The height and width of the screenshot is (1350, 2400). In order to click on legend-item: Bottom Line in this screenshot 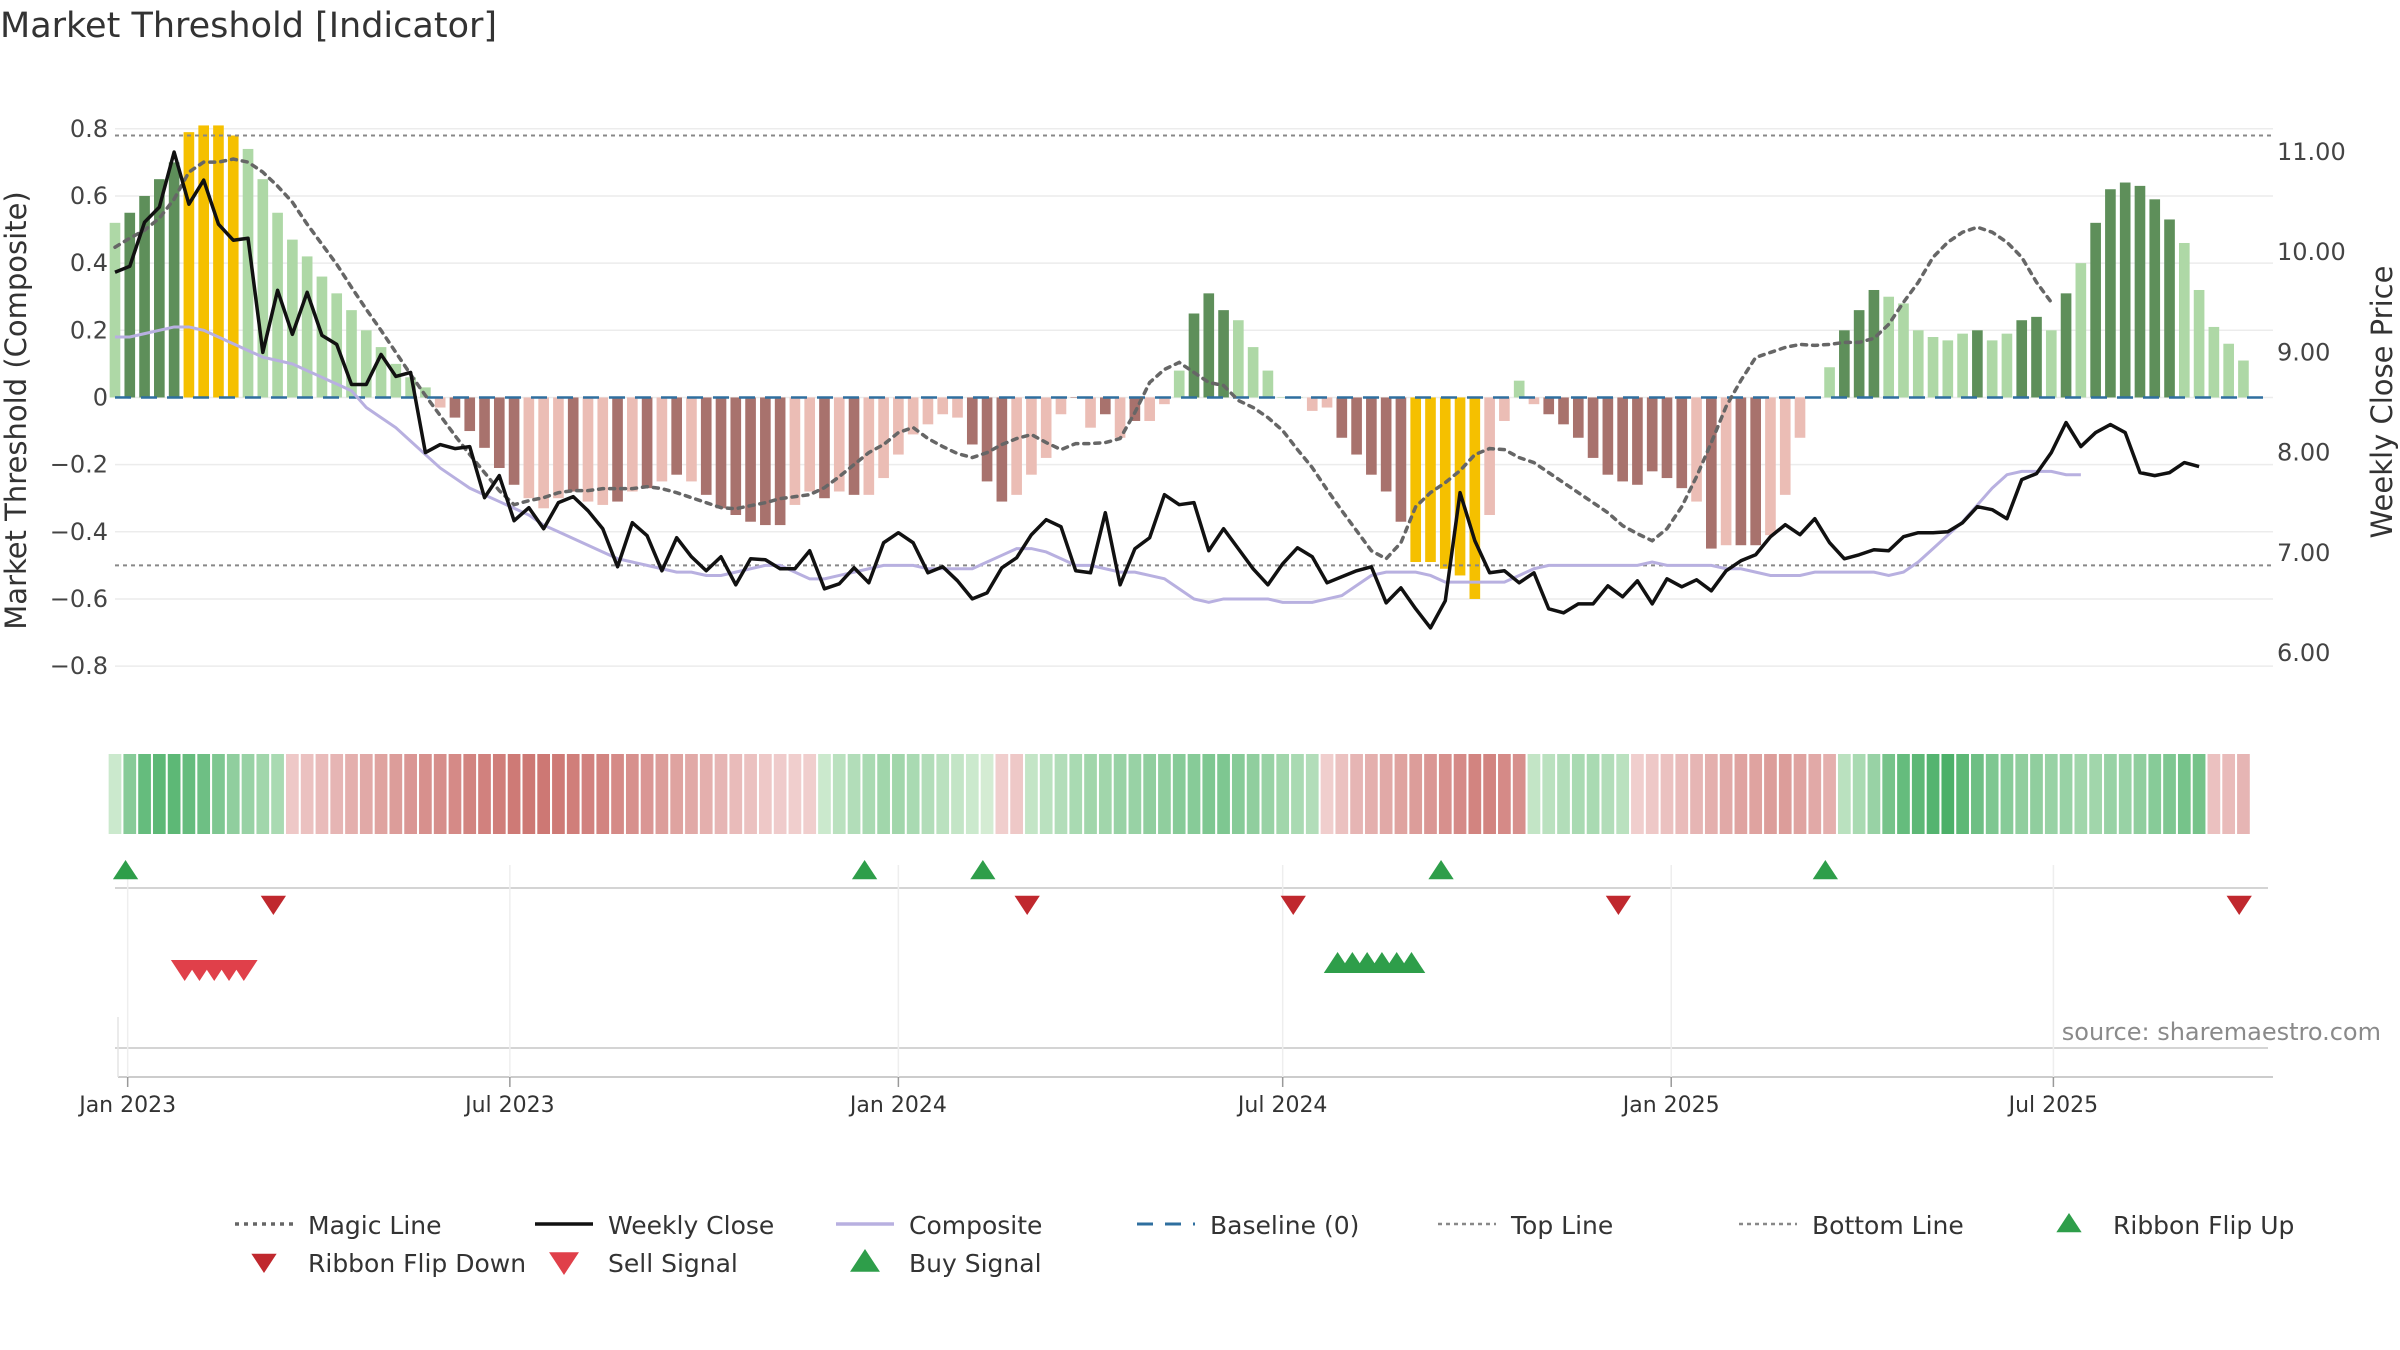, I will do `click(1851, 1225)`.